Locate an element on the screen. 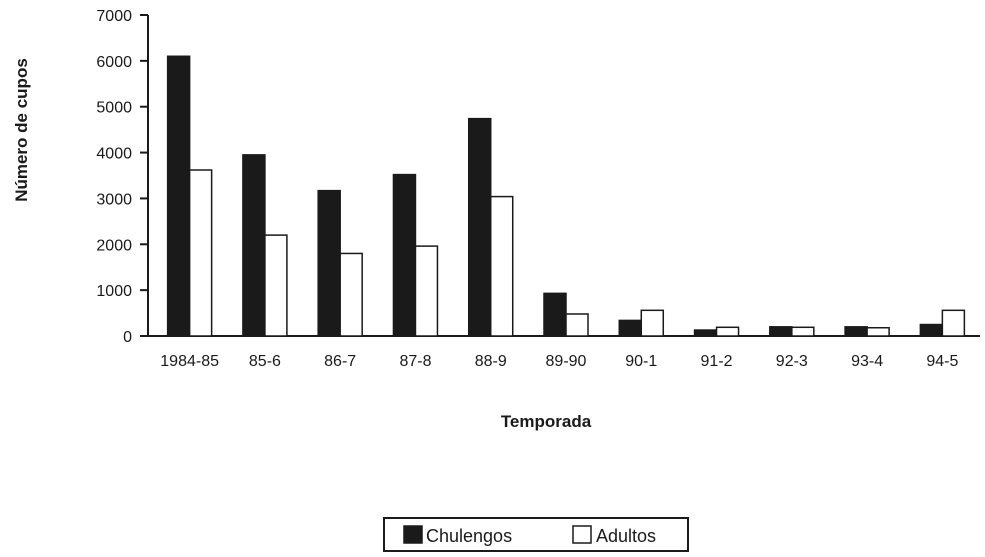  x-tick-label: 92-3 is located at coordinates (792, 361).